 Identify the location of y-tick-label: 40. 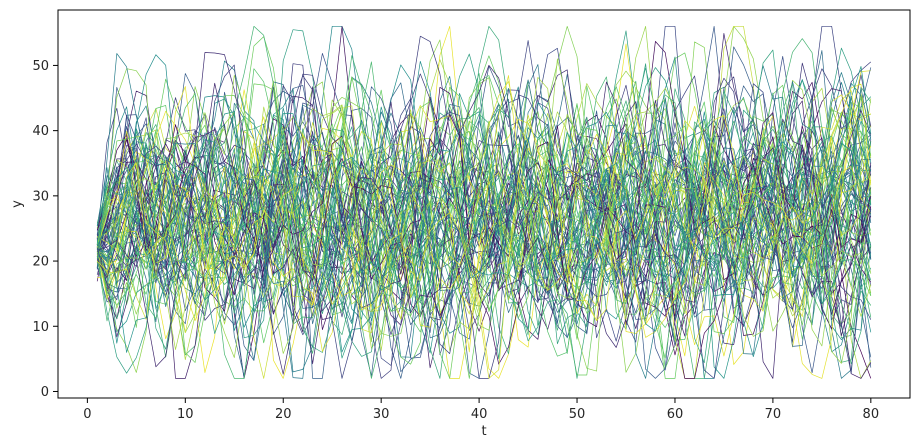
(40, 131).